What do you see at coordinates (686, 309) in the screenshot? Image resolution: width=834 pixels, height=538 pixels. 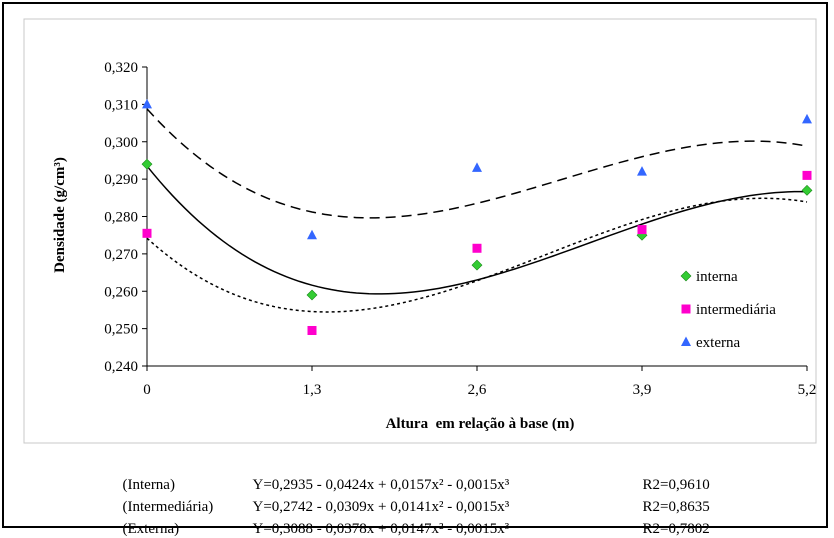 I see `legend-marker-intermediária` at bounding box center [686, 309].